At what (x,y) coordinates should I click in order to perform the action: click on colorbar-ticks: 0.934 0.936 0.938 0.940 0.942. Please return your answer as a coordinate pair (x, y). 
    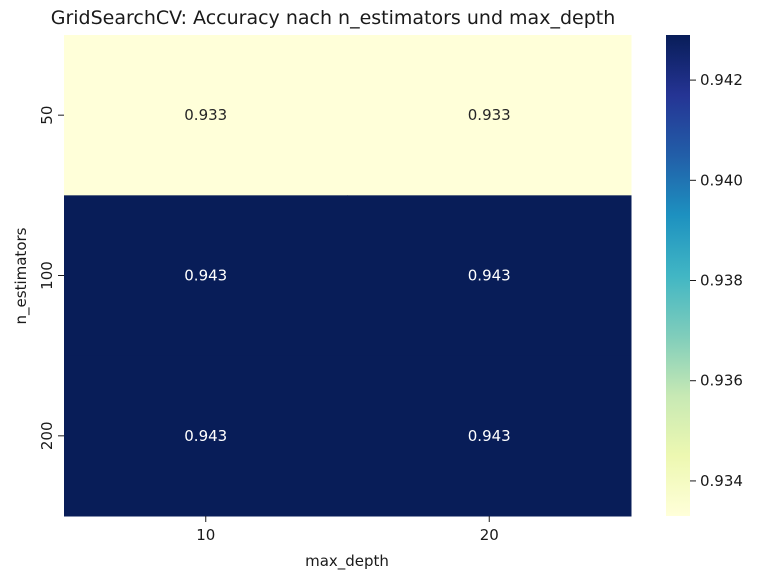
    Looking at the image, I should click on (716, 280).